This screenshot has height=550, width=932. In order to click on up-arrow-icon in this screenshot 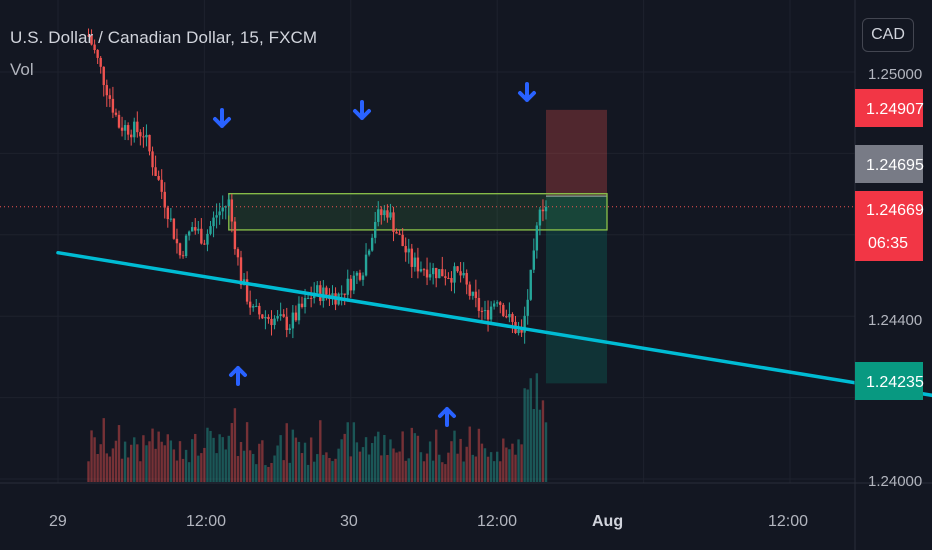, I will do `click(238, 376)`.